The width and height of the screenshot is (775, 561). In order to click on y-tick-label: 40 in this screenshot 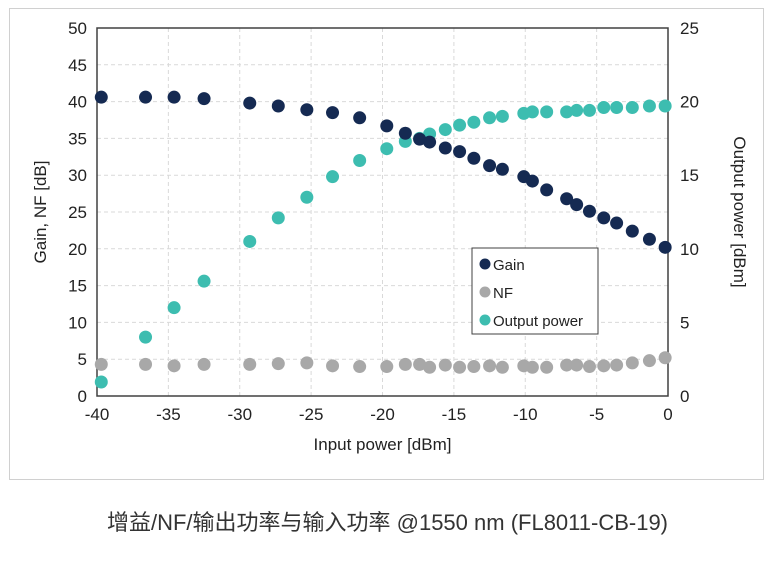, I will do `click(77, 102)`.